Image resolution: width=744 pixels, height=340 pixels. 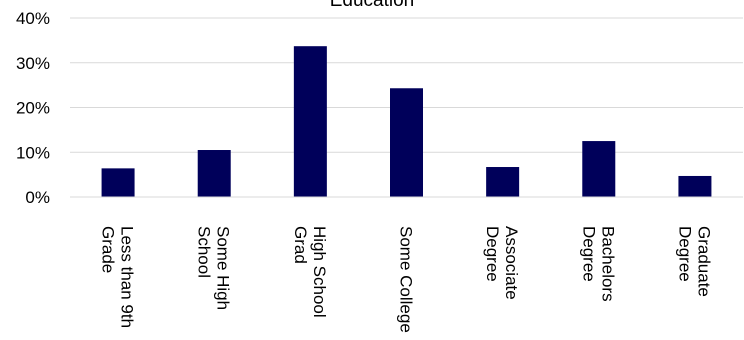 What do you see at coordinates (223, 268) in the screenshot?
I see `x-tick-label: Some High` at bounding box center [223, 268].